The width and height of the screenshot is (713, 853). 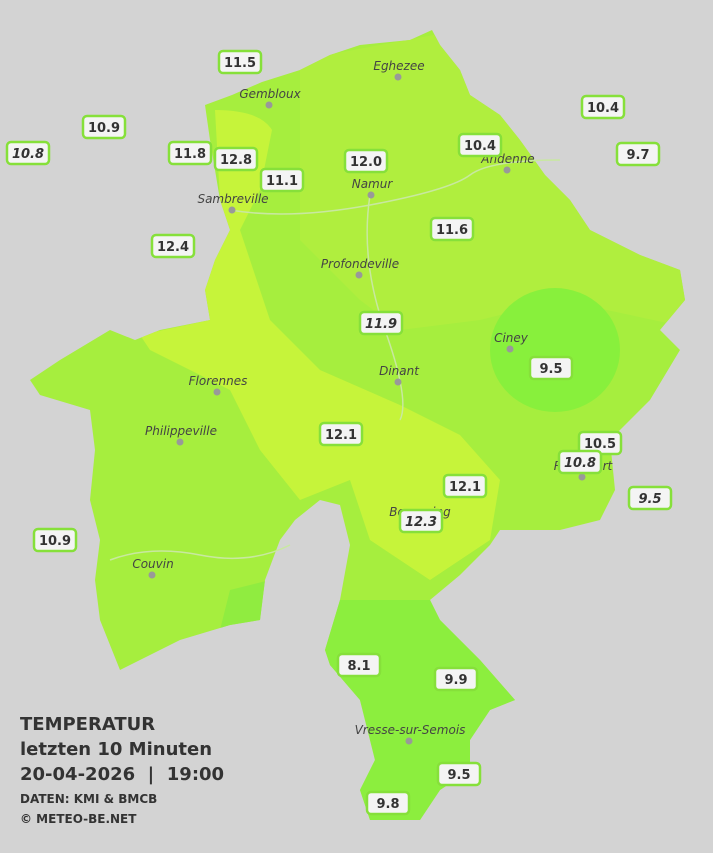 I want to click on station-value: 11.8, so click(x=190, y=154).